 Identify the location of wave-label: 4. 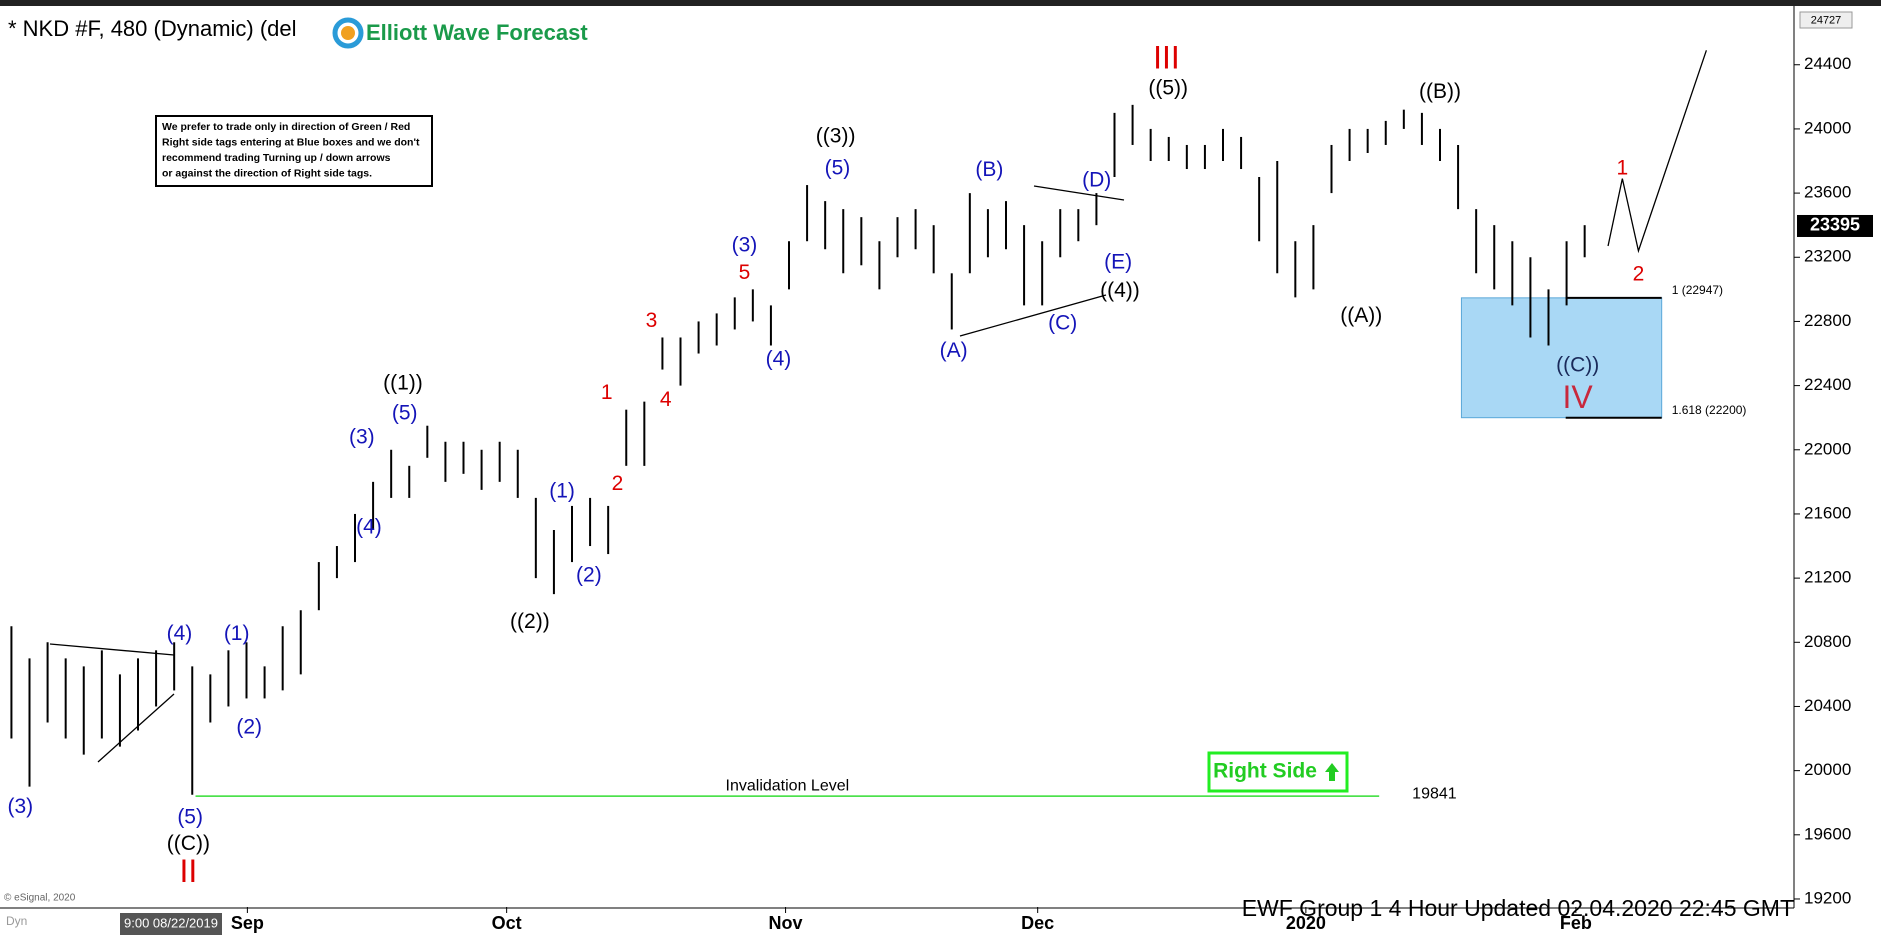
(666, 399).